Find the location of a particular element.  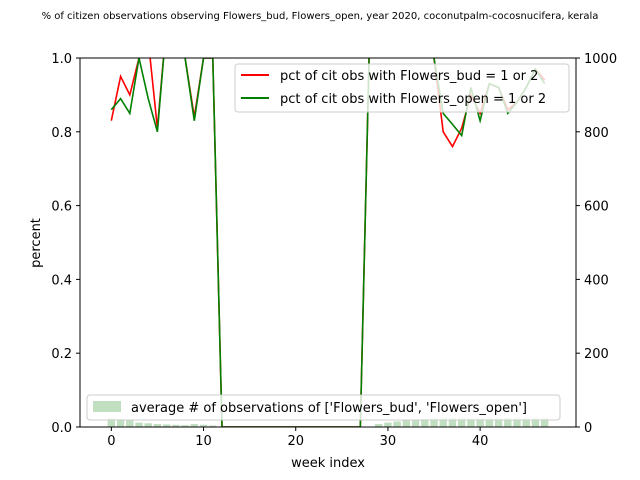

y2-tick-label: 400 is located at coordinates (596, 280).